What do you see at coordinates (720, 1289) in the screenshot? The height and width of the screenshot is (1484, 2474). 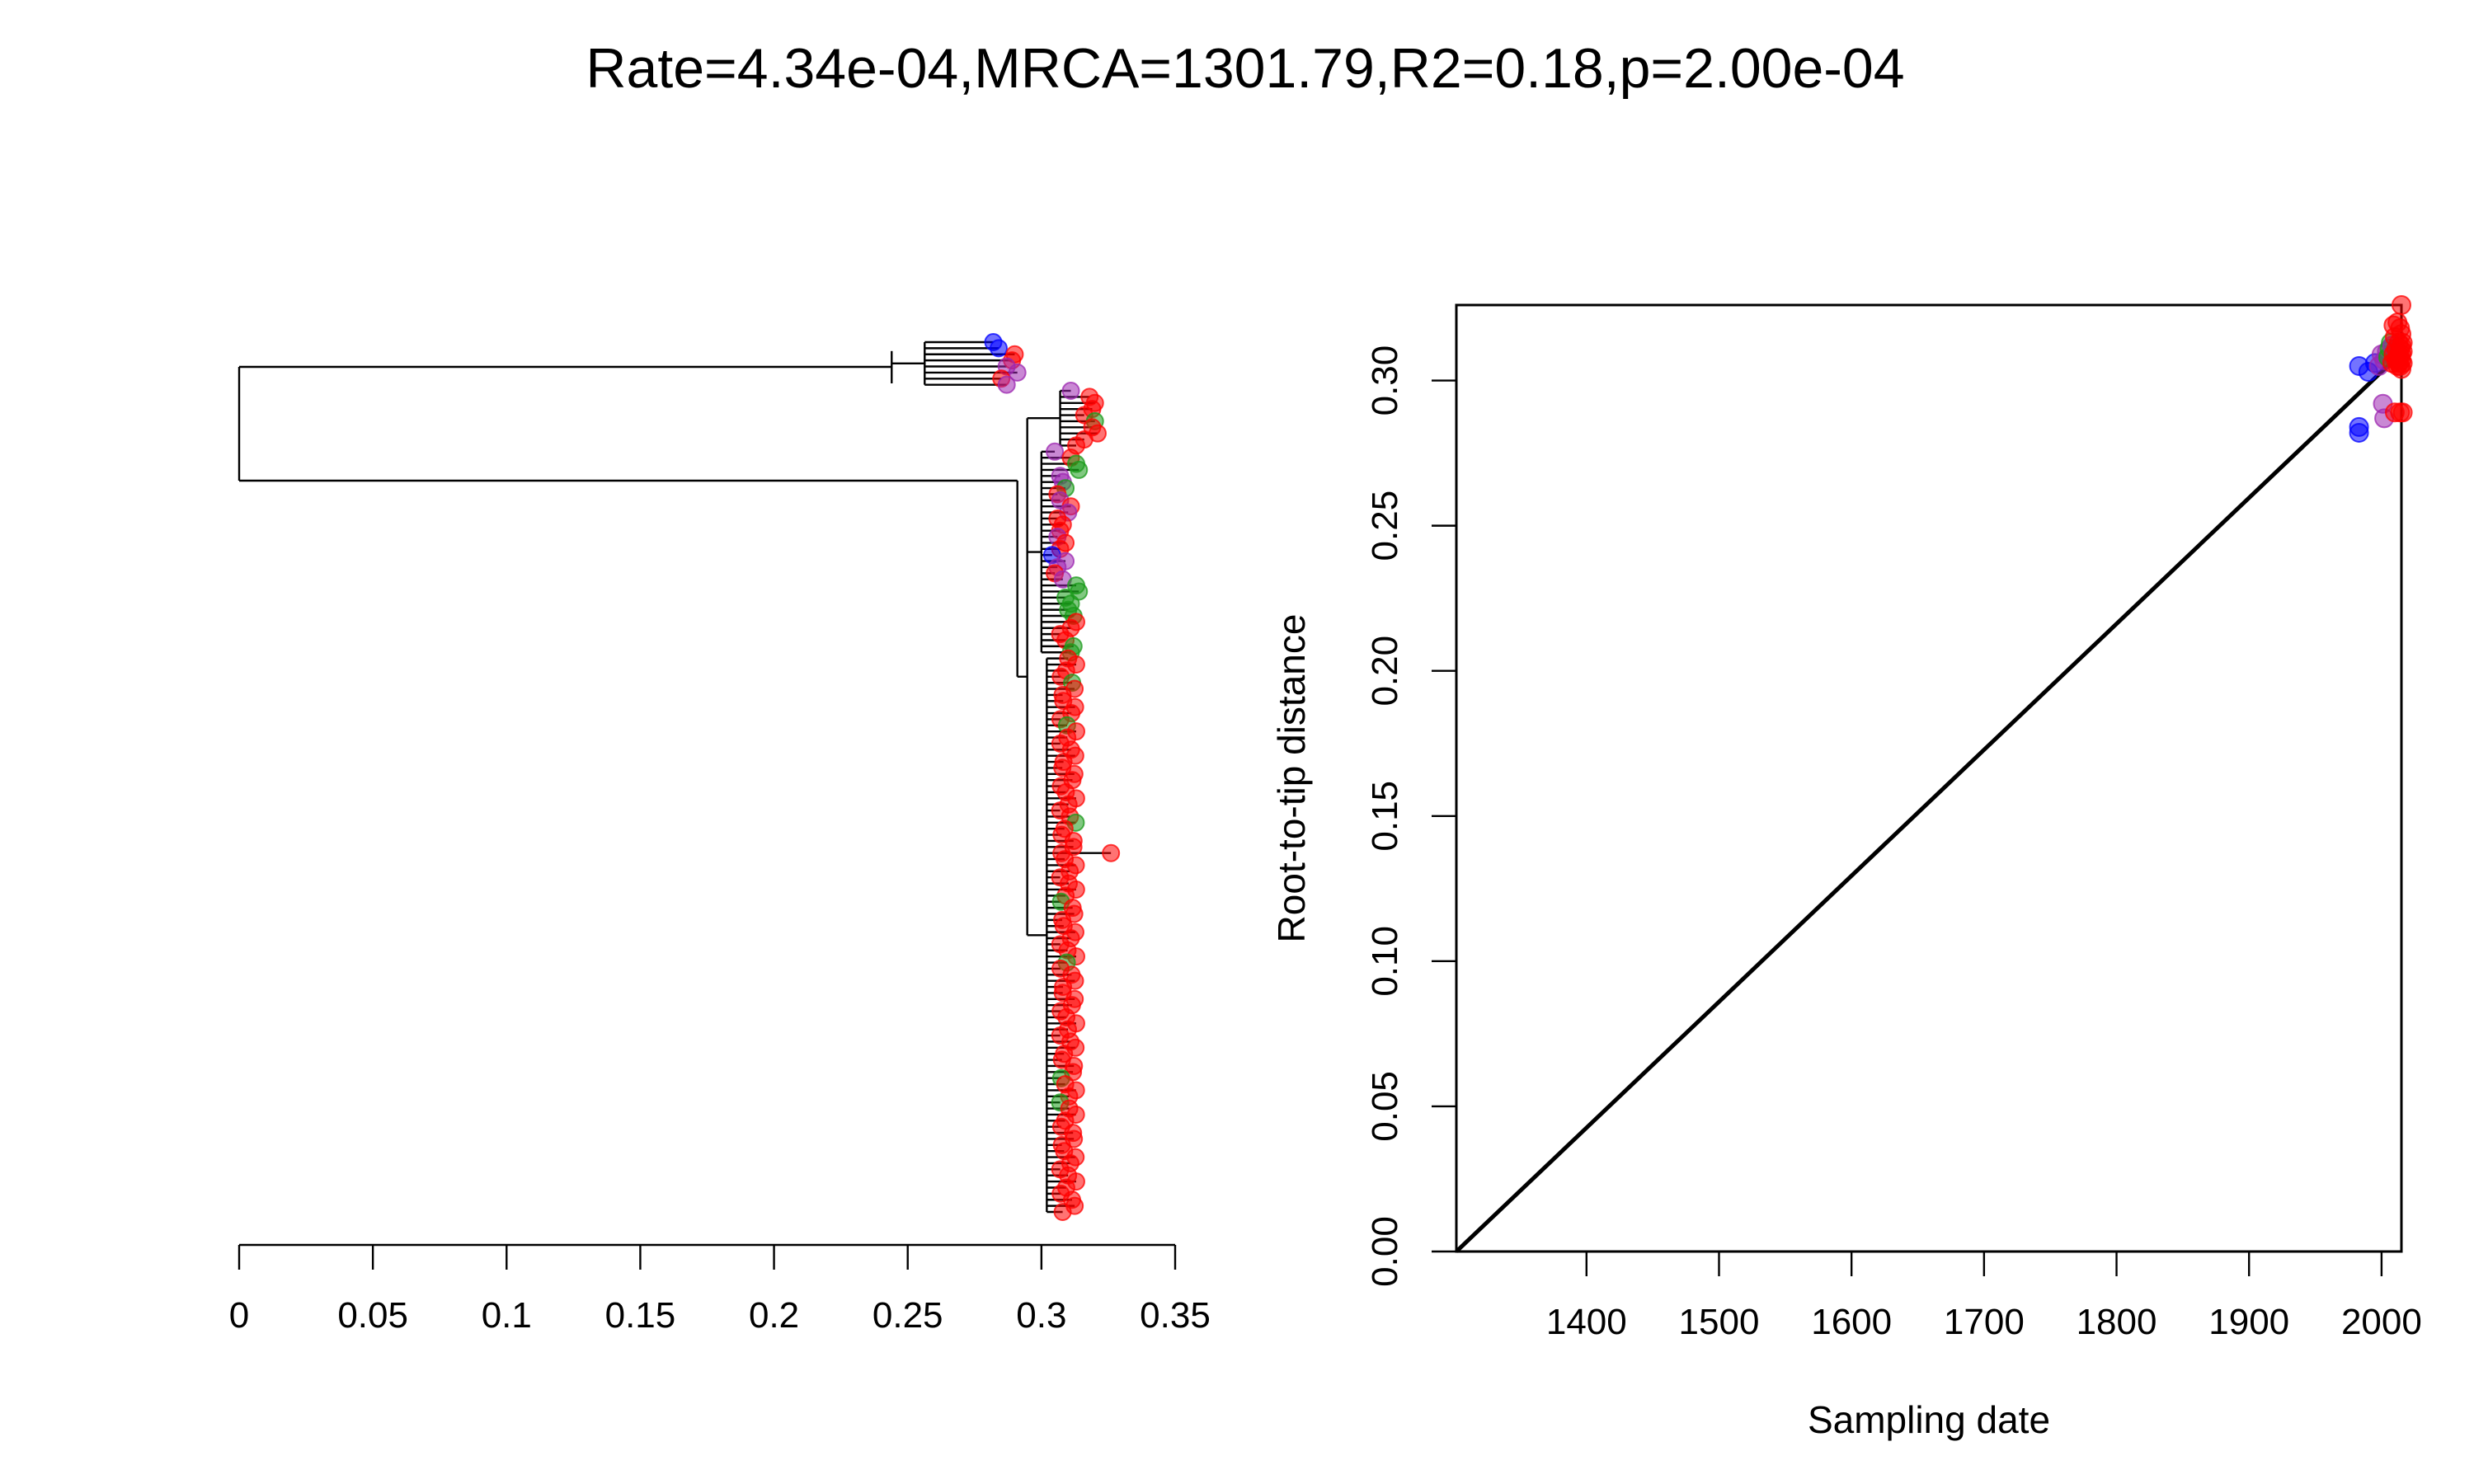 I see `tree-x-axis: 0 0.05 0.1 0.15 0.2 0.25 0.3 0.35` at bounding box center [720, 1289].